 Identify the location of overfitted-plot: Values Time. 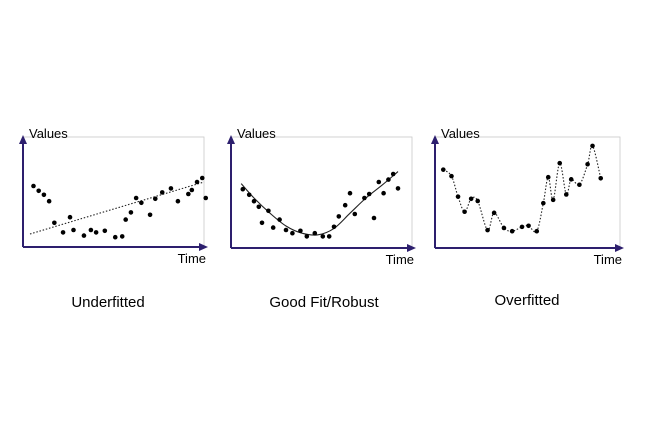
(527, 196).